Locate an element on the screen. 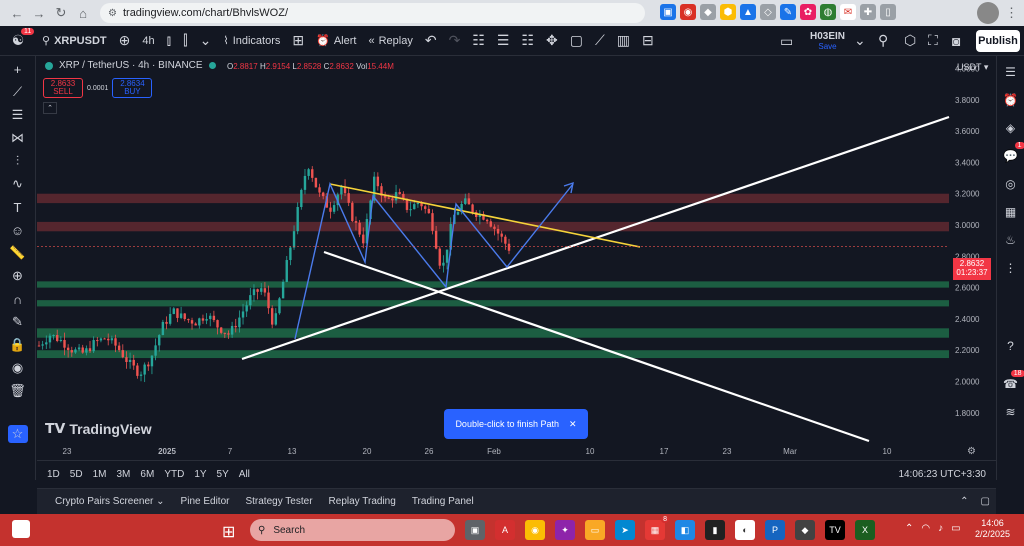 The width and height of the screenshot is (1024, 546). sidepanel-icon: ▯ is located at coordinates (888, 12).